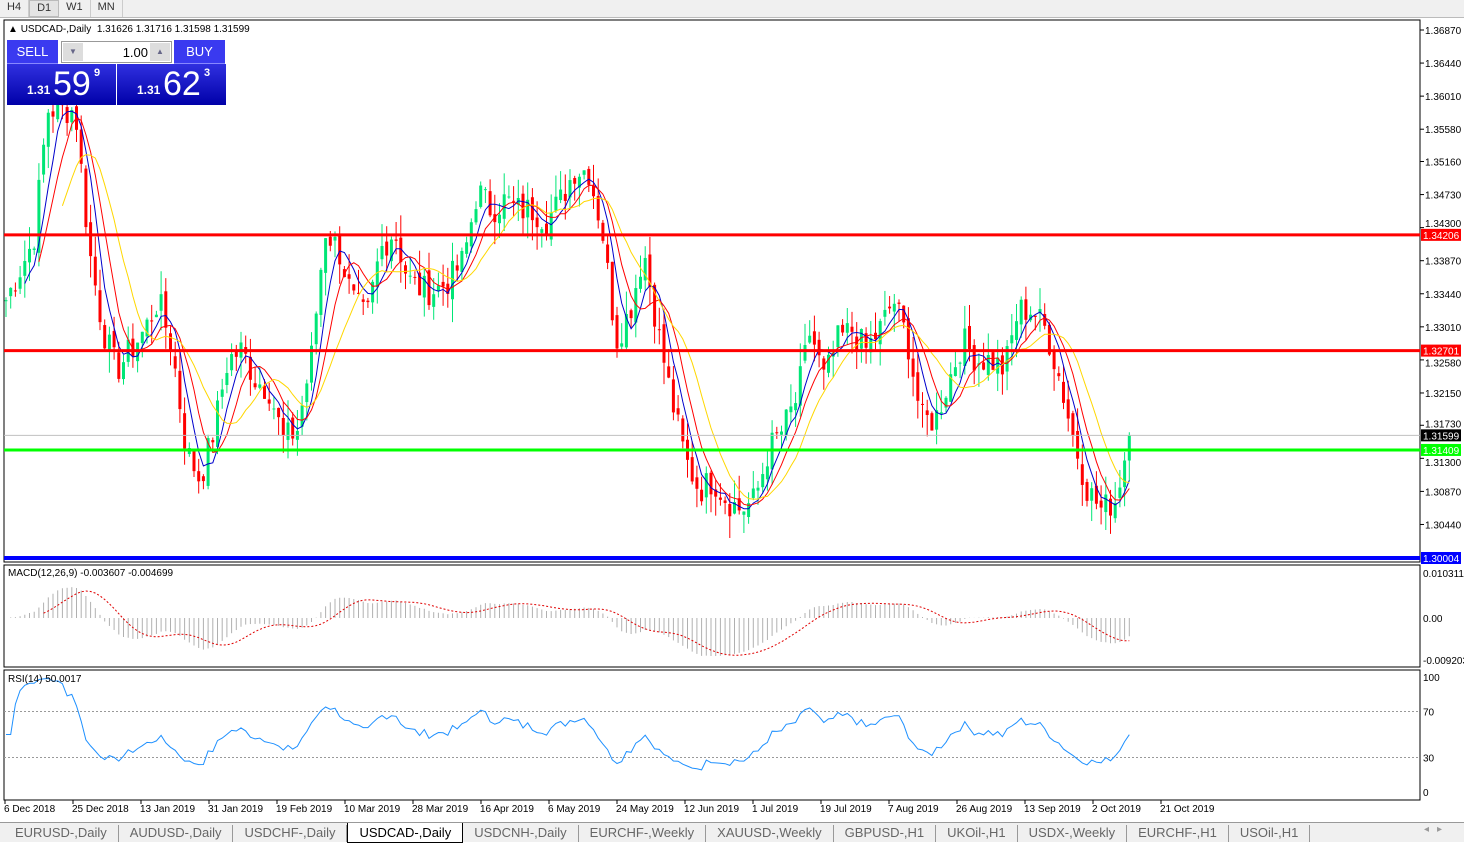  I want to click on current-price-badge, so click(1441, 435).